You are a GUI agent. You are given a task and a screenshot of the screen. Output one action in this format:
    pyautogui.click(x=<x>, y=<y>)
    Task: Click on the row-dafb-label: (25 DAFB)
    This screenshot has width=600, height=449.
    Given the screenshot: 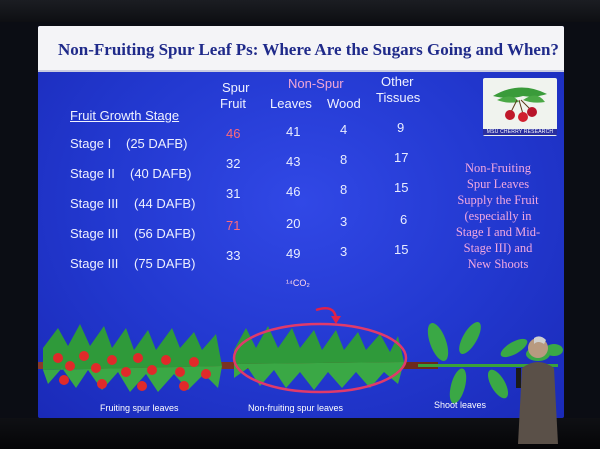 What is the action you would take?
    pyautogui.click(x=157, y=143)
    